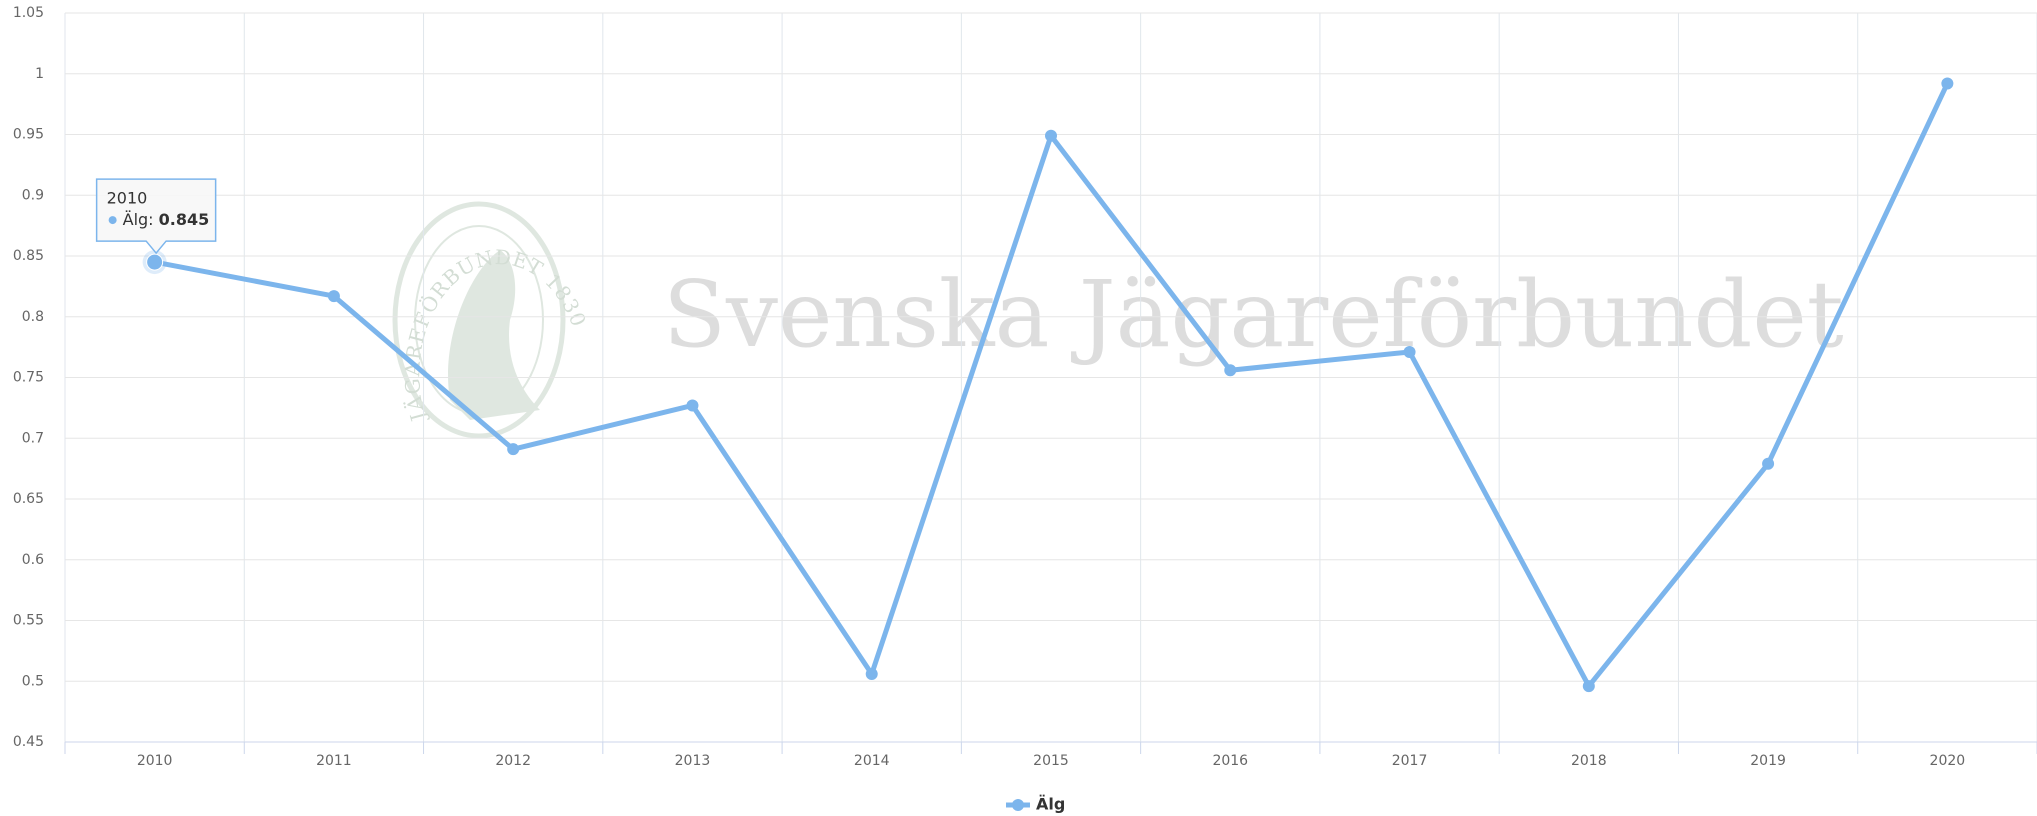 Image resolution: width=2037 pixels, height=816 pixels. Describe the element at coordinates (1253, 314) in the screenshot. I see `watermark-text: Svenska Jägareförbundet` at that location.